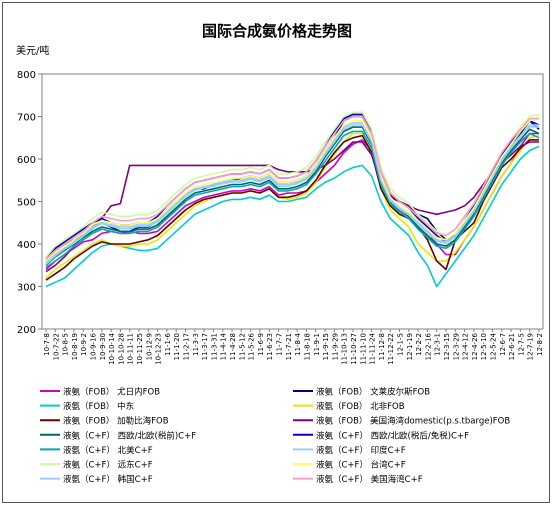  I want to click on y-axis-label: 美元/吨, so click(32, 50).